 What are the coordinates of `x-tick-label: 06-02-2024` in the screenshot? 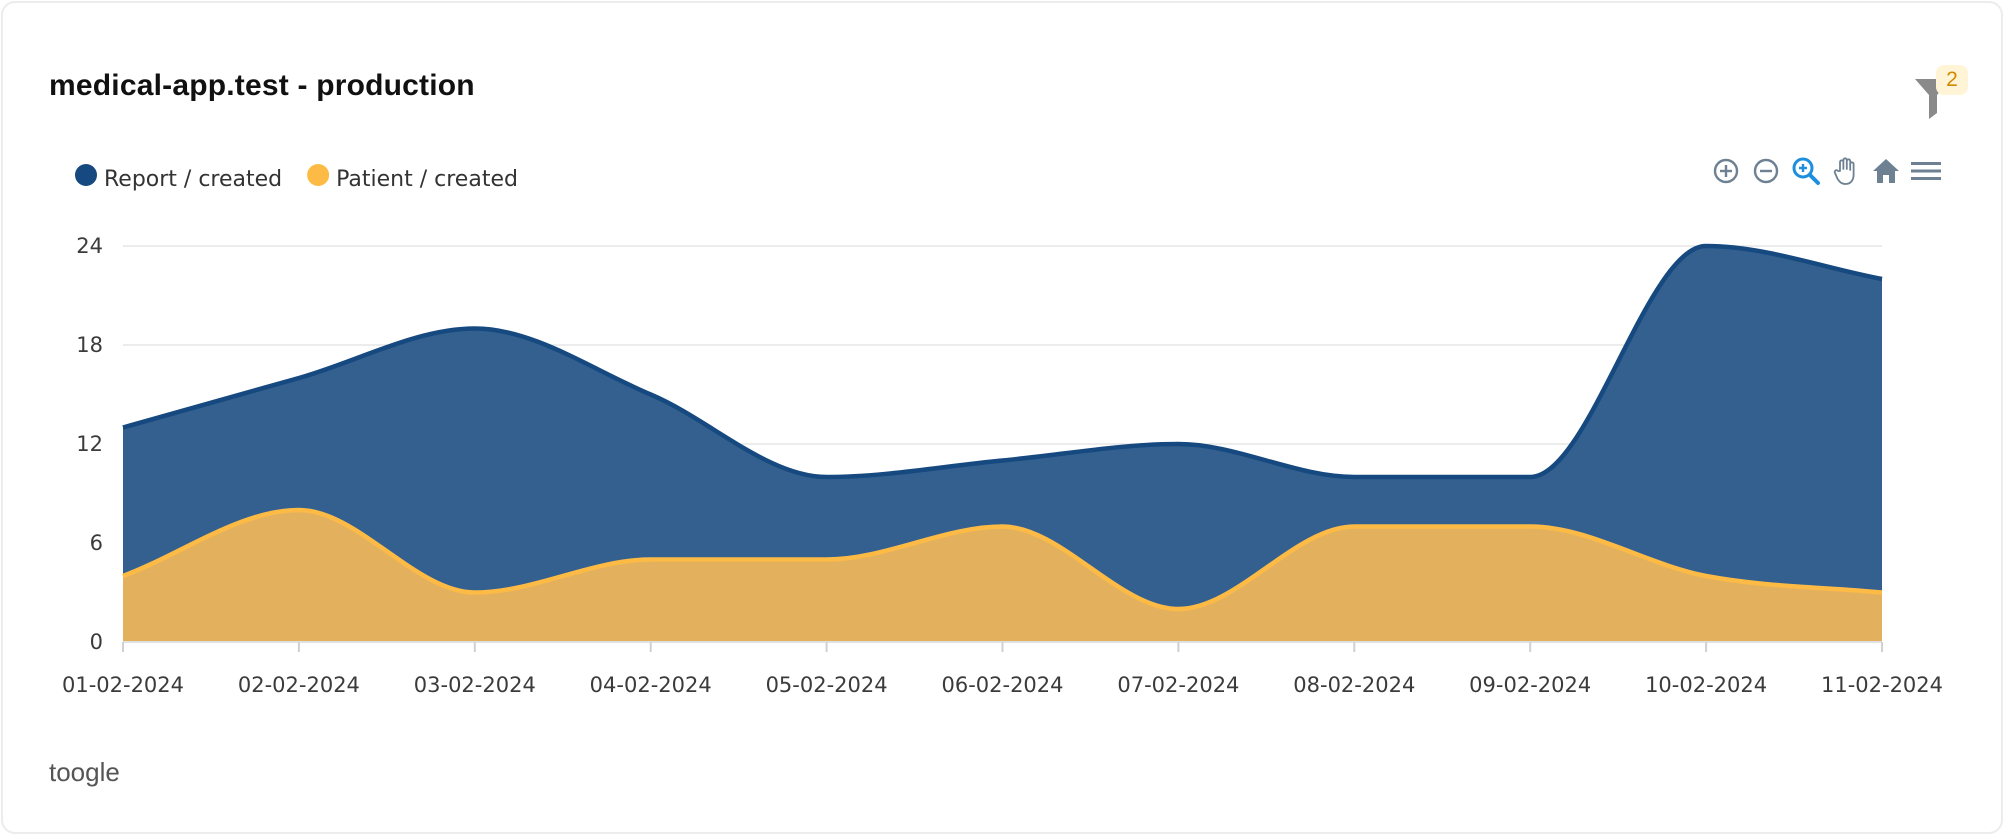 It's located at (1002, 685).